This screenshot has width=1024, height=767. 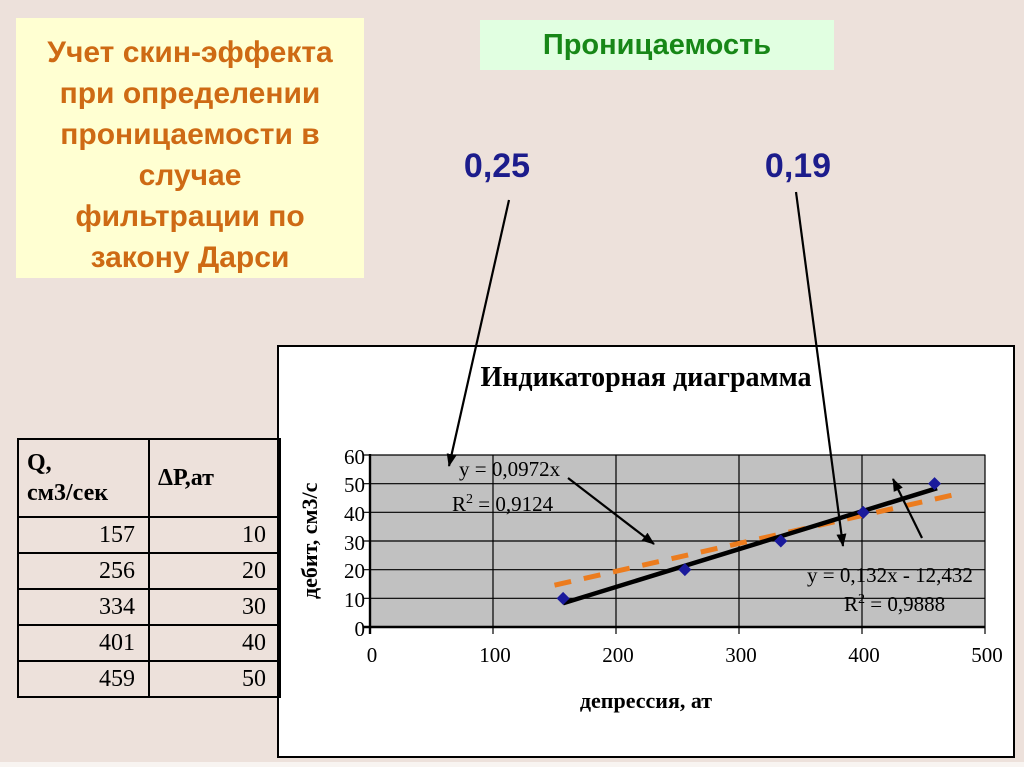 I want to click on table-row: 256 20, so click(x=149, y=571).